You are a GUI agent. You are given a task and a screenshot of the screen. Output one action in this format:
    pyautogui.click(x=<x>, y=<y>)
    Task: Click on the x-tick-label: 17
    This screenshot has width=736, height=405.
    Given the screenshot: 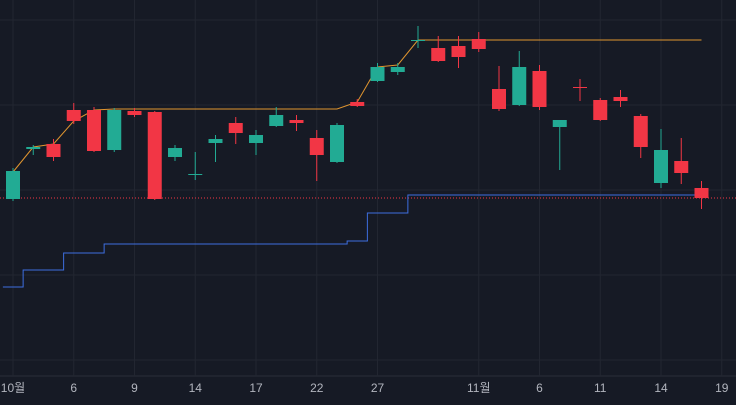 What is the action you would take?
    pyautogui.click(x=256, y=388)
    